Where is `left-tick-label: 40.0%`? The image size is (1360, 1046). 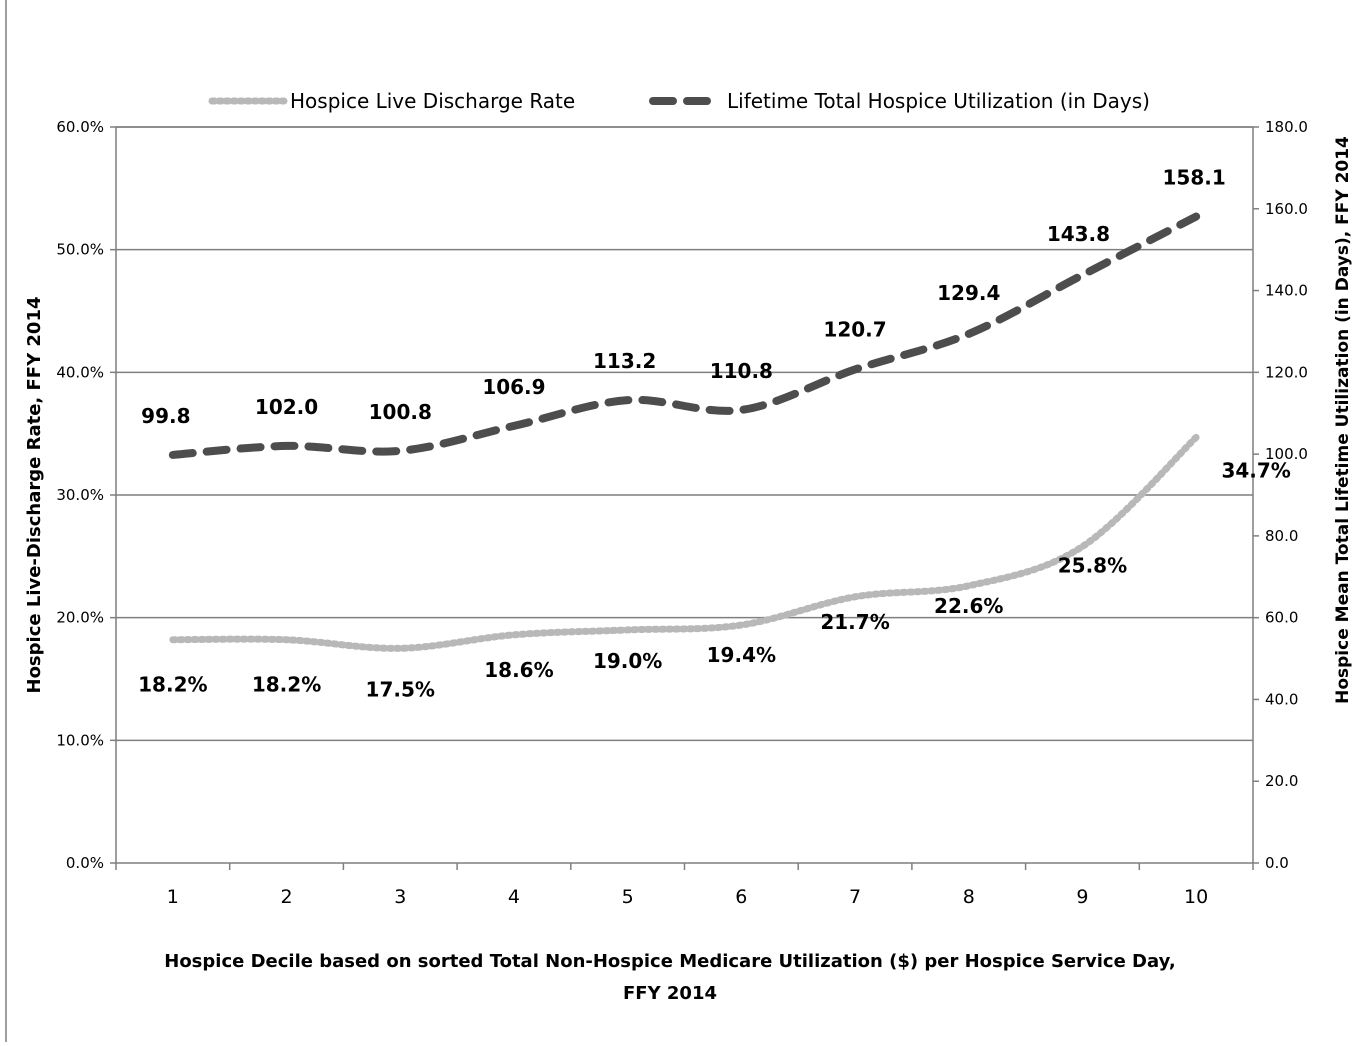 left-tick-label: 40.0% is located at coordinates (80, 372).